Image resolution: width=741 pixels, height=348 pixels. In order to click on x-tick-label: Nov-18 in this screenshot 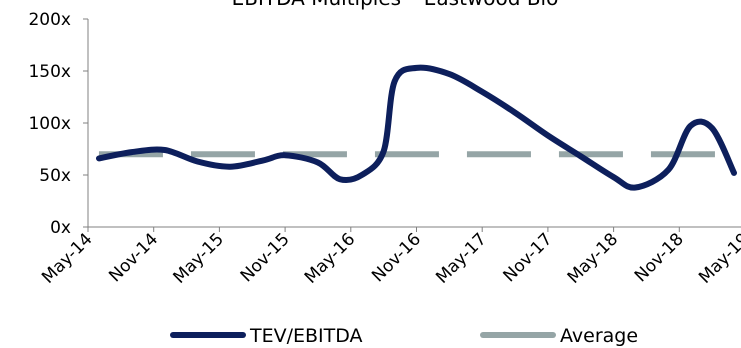, I will do `click(659, 257)`.